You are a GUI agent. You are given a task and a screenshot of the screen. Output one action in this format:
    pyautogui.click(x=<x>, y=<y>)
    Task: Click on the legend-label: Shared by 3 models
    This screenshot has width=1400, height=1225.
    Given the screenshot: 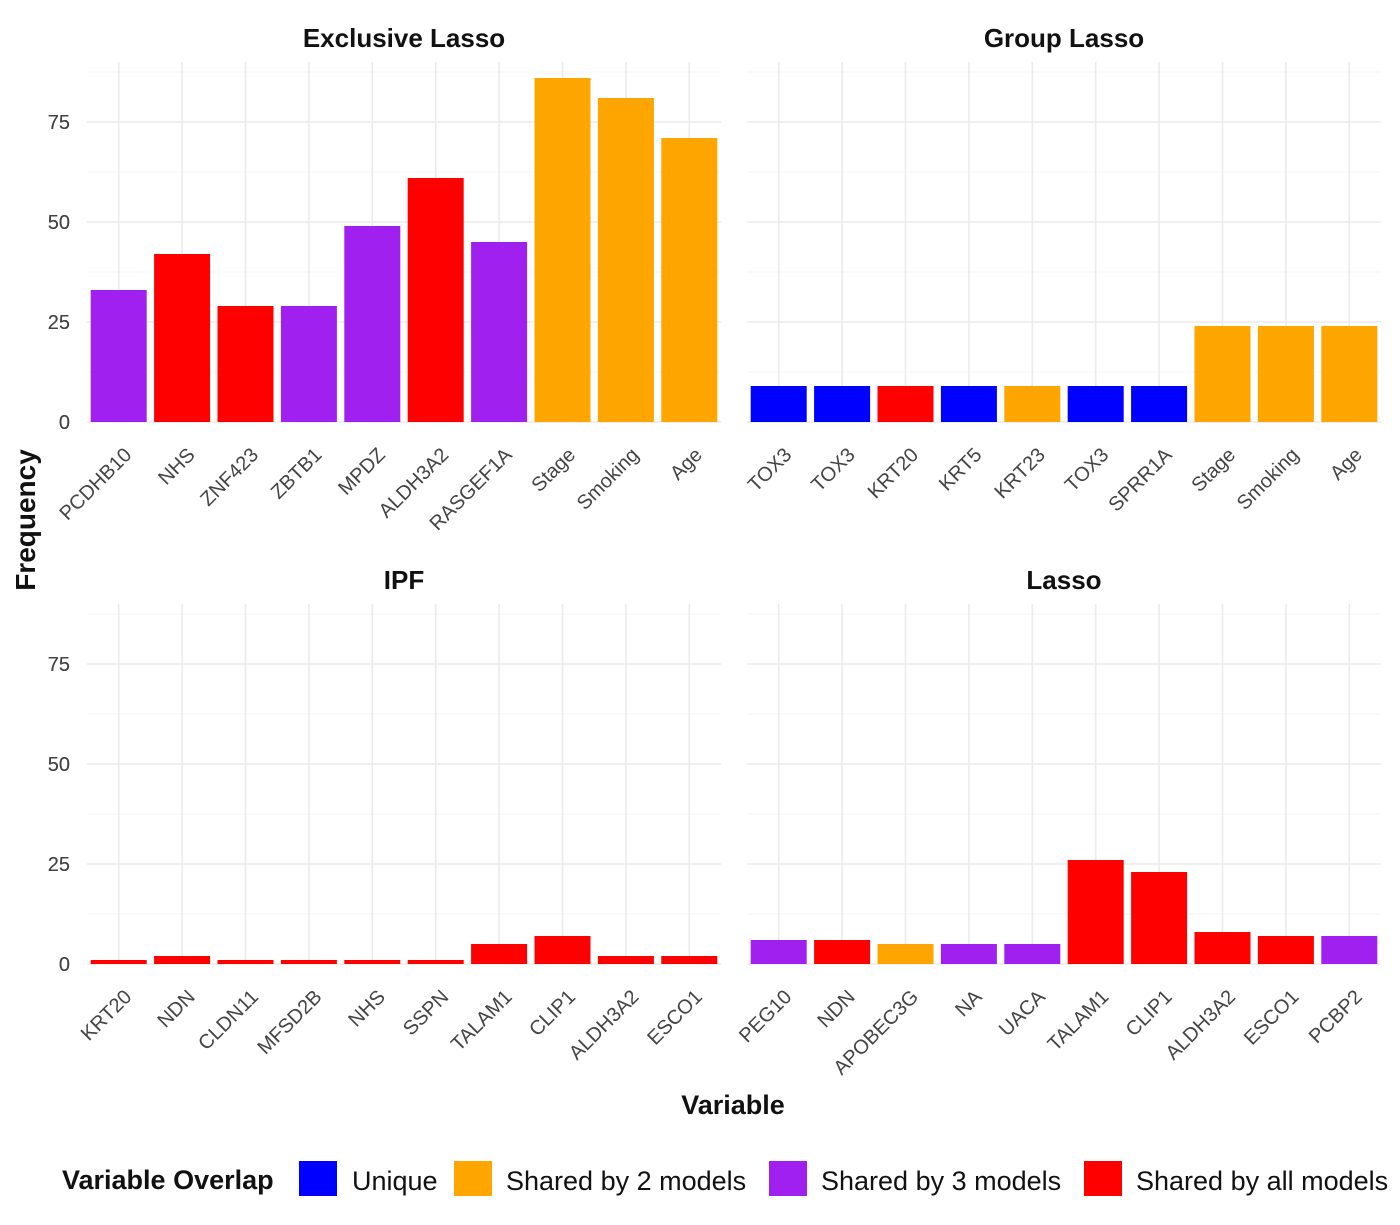 What is the action you would take?
    pyautogui.click(x=941, y=1181)
    